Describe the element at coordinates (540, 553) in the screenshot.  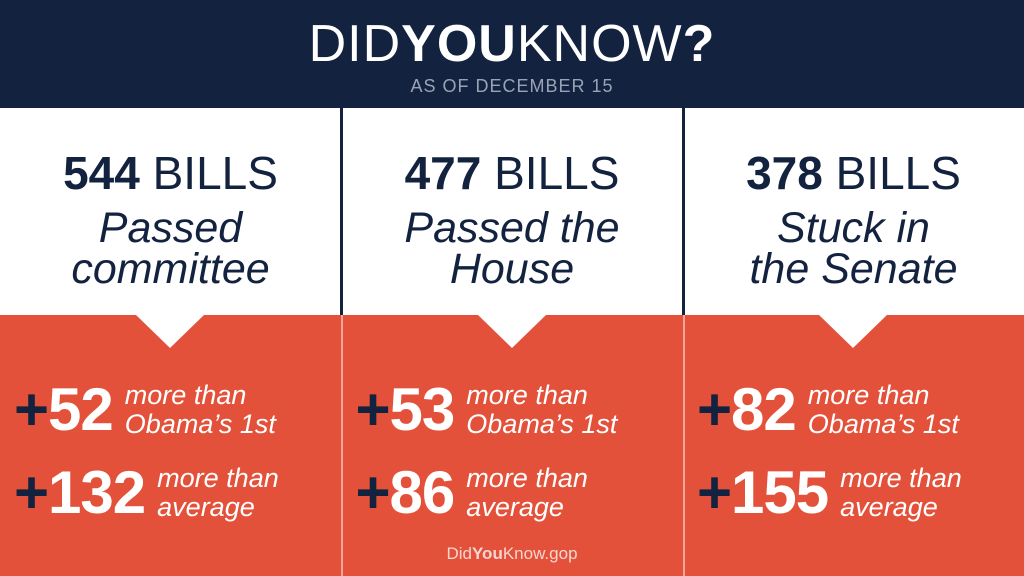
I see `footer-part: Know.gop` at that location.